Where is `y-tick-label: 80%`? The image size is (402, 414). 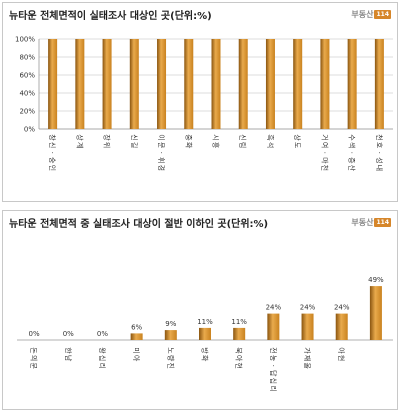
y-tick-label: 80% is located at coordinates (27, 58).